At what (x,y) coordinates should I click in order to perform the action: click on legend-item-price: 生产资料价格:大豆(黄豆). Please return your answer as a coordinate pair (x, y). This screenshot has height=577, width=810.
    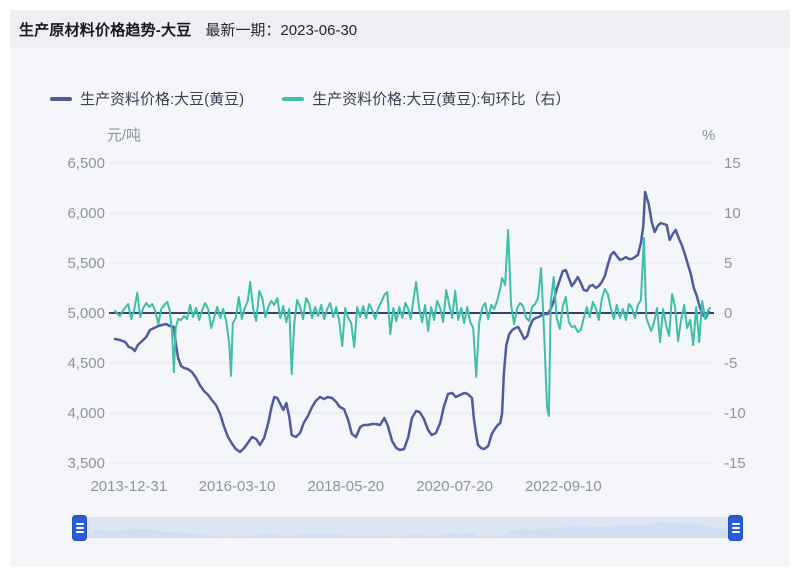
    Looking at the image, I should click on (147, 98).